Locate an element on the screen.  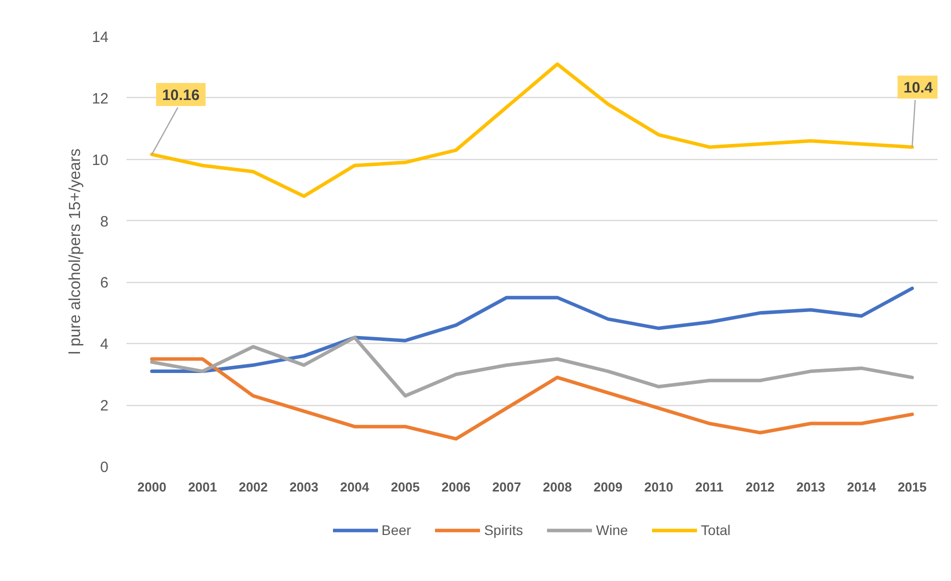
legend-label: Total is located at coordinates (715, 530).